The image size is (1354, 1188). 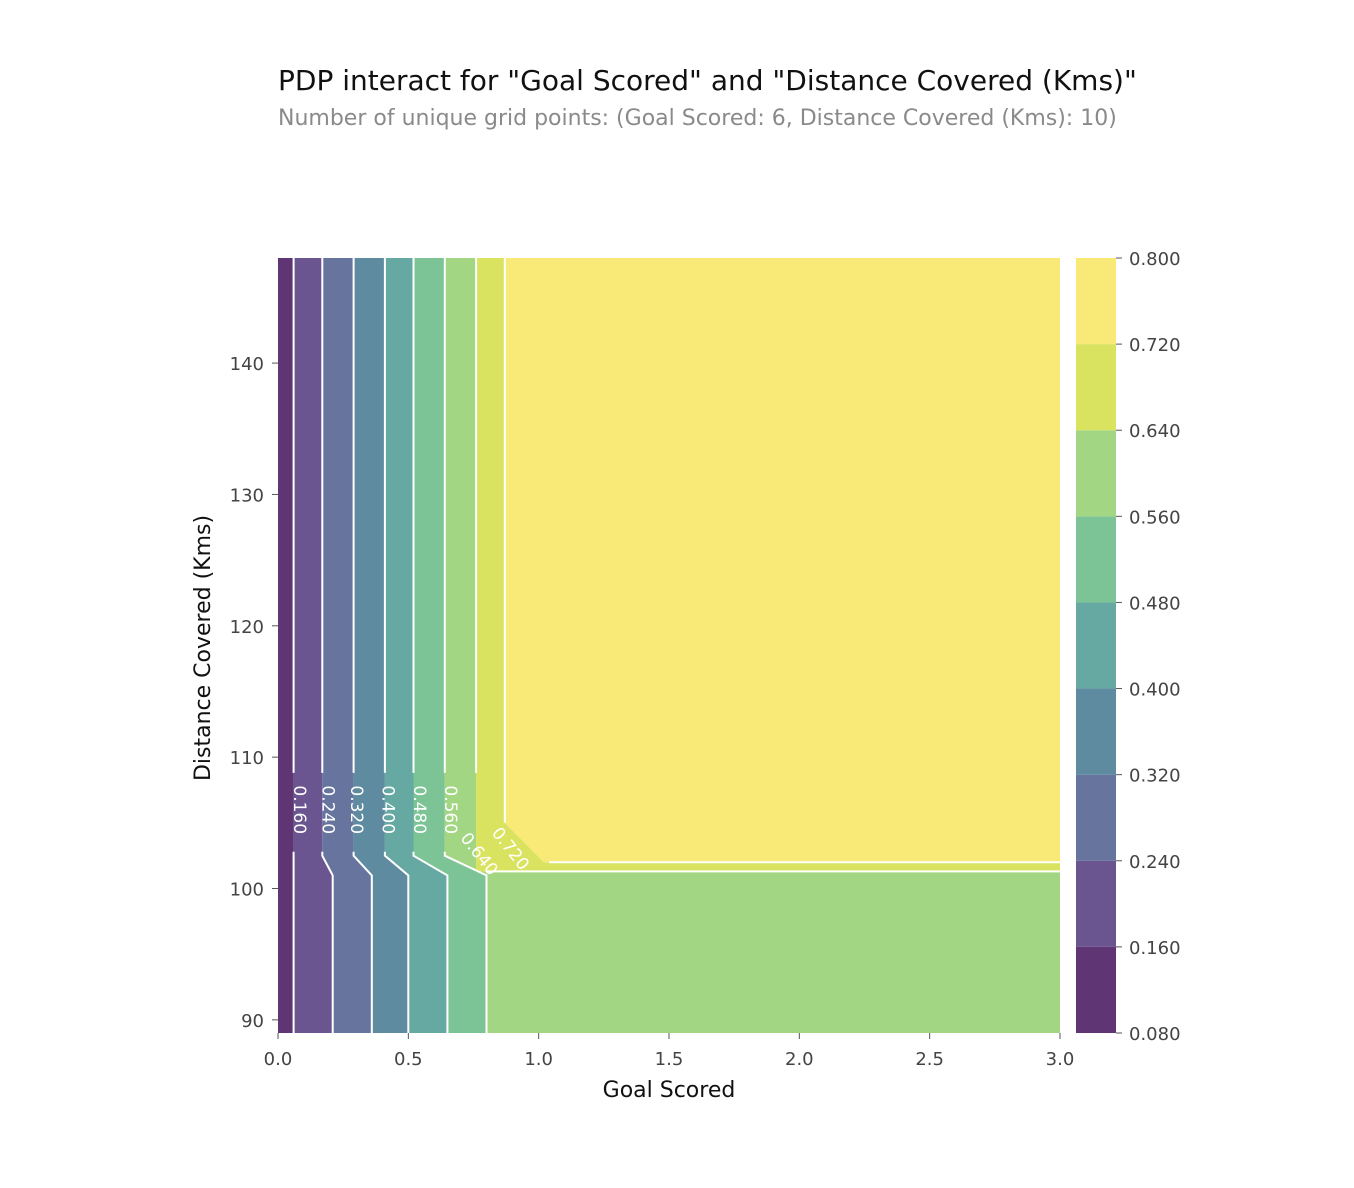 What do you see at coordinates (254, 693) in the screenshot?
I see `y-axis: 90 100 110 120 130 140` at bounding box center [254, 693].